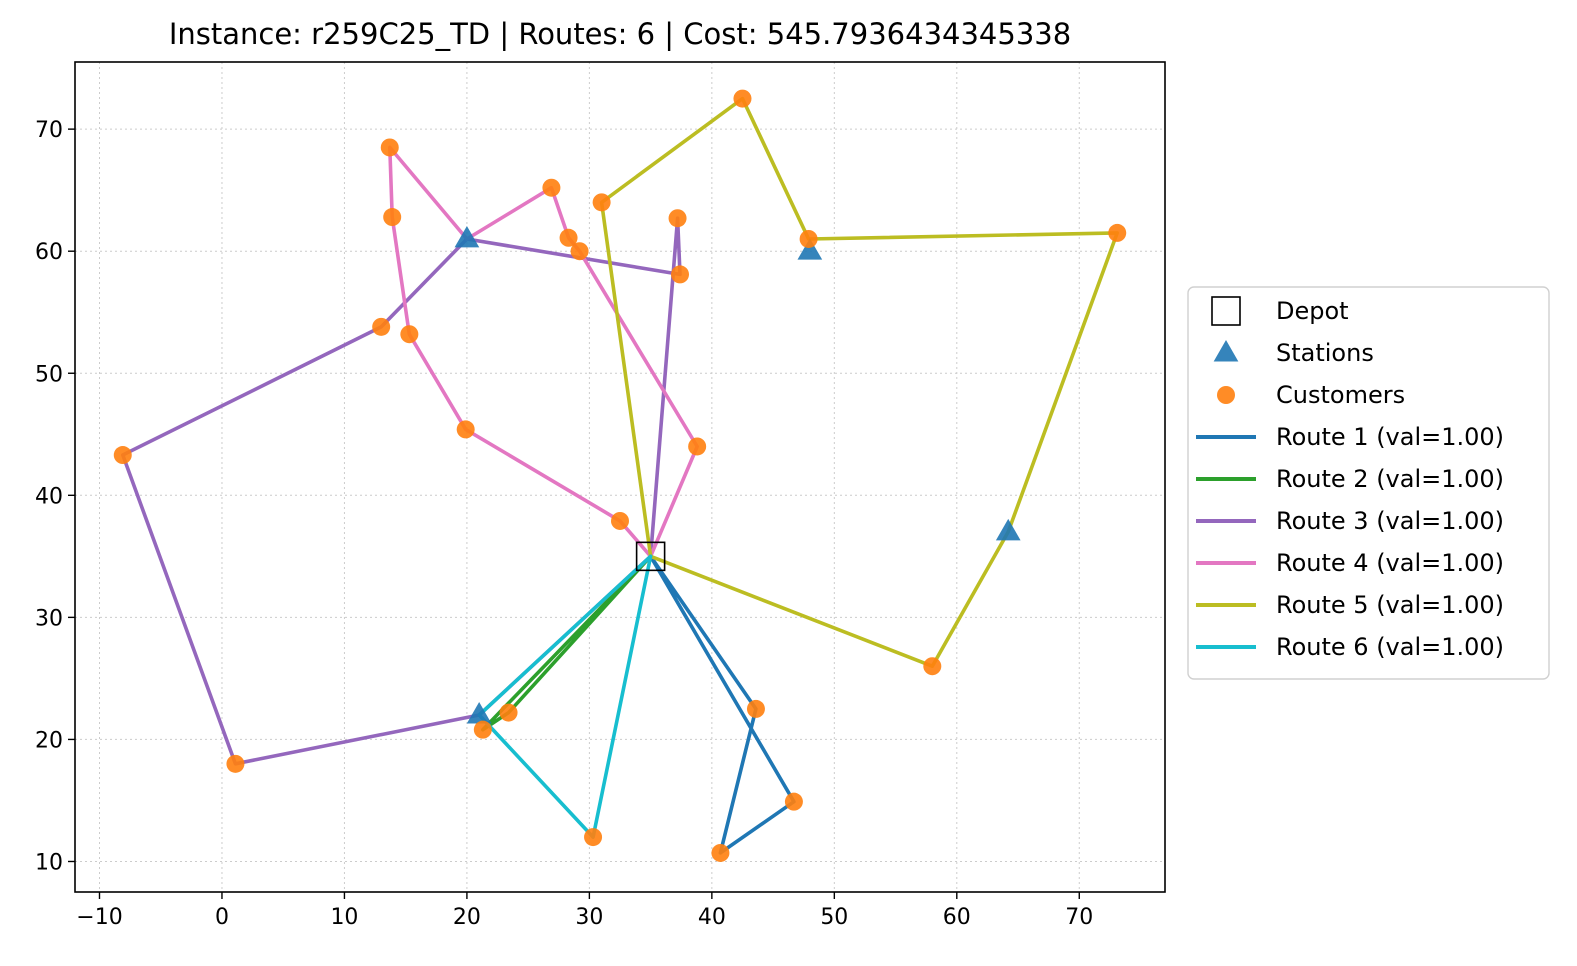 This screenshot has width=1577, height=966. What do you see at coordinates (712, 917) in the screenshot?
I see `x-tick-label: 40` at bounding box center [712, 917].